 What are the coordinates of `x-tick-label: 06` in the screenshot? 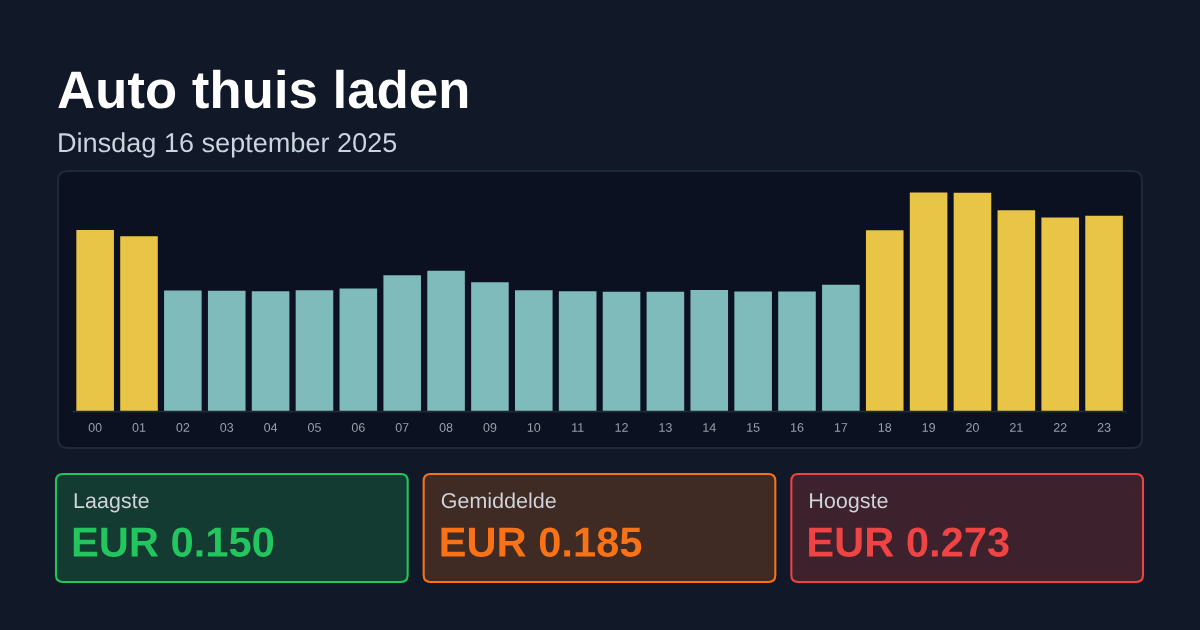 It's located at (358, 427).